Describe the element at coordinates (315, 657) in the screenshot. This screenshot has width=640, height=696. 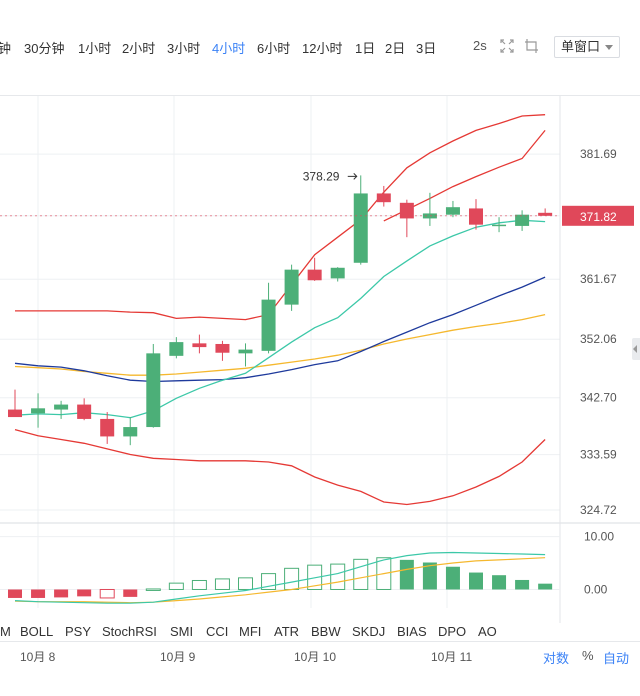
I see `x-tick-label: 10月 10` at that location.